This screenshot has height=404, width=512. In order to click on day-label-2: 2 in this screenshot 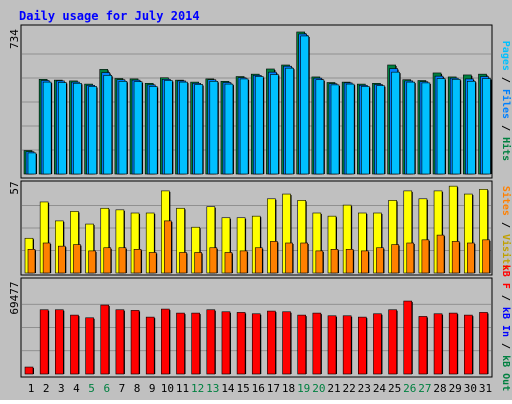, I will do `click(46, 388)`.